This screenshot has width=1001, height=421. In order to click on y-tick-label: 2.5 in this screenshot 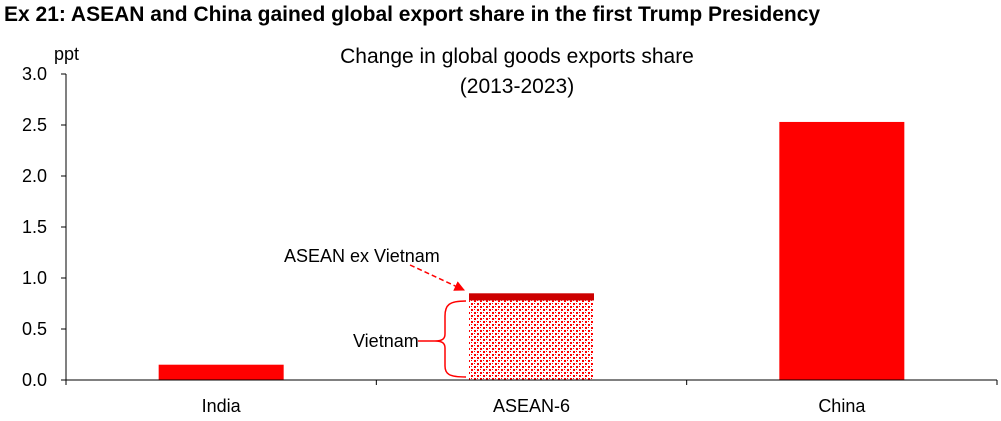, I will do `click(34, 125)`.